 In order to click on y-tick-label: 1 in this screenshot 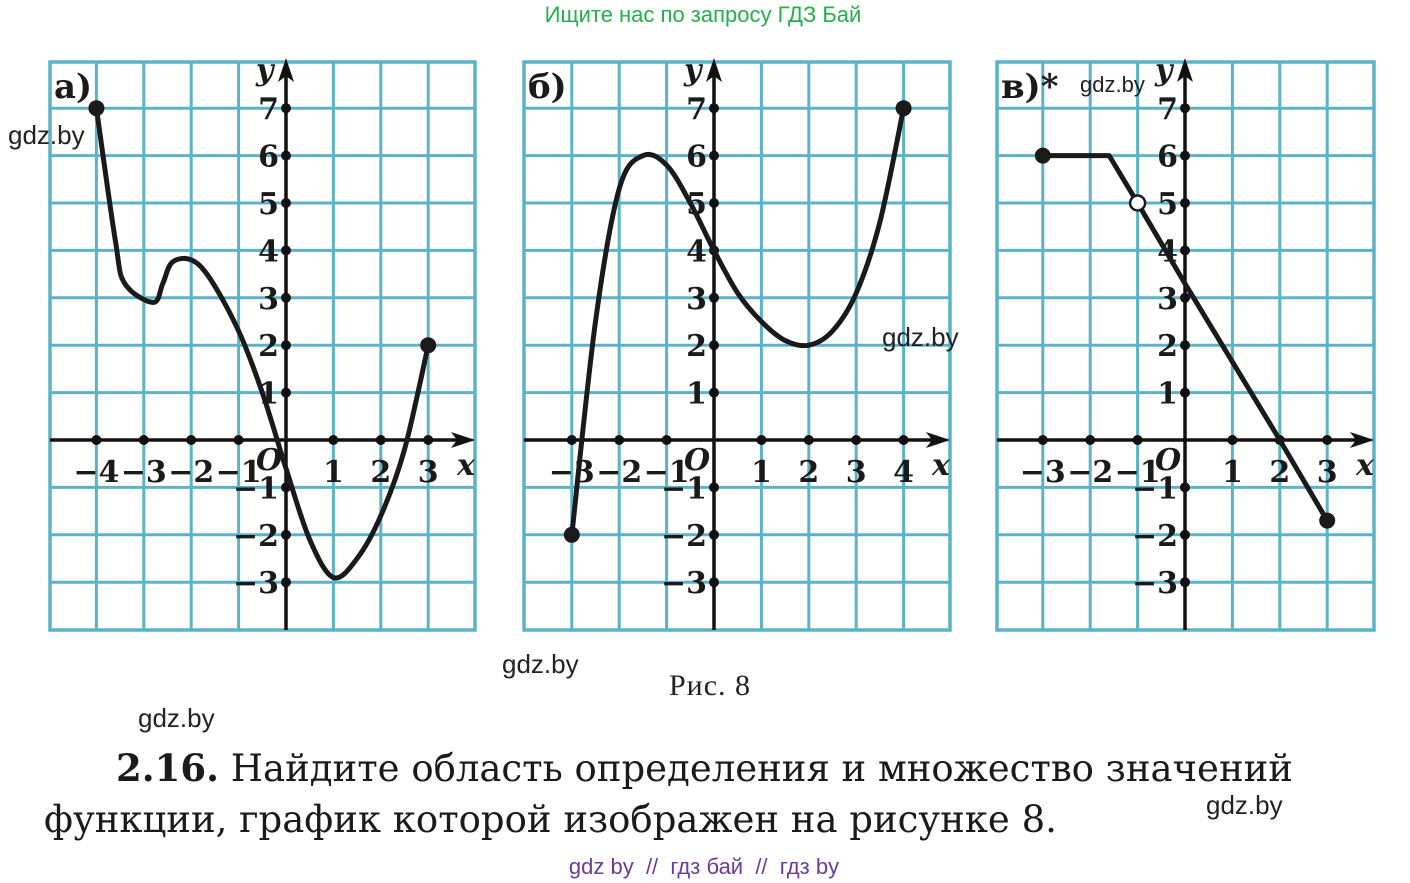, I will do `click(696, 394)`.